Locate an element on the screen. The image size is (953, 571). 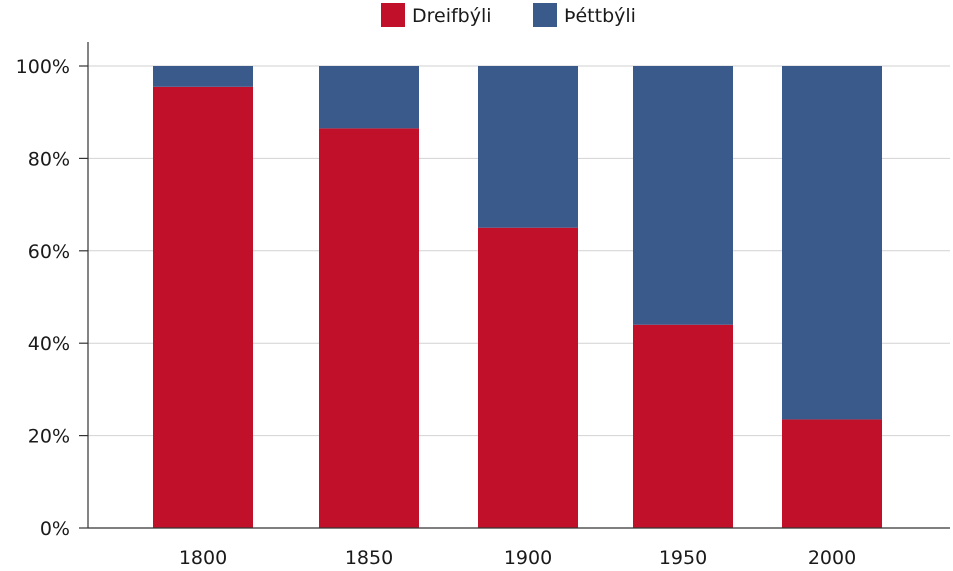
bar-segment-thettbyli-1900 is located at coordinates (528, 147).